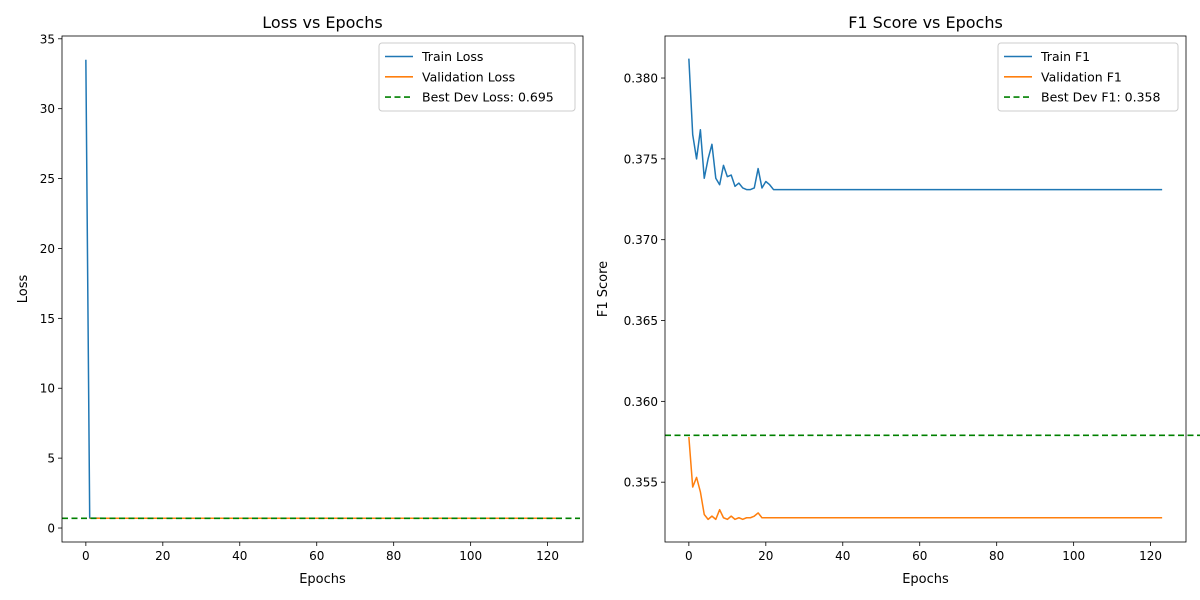  What do you see at coordinates (47, 389) in the screenshot?
I see `loss-y-tick-label: 10` at bounding box center [47, 389].